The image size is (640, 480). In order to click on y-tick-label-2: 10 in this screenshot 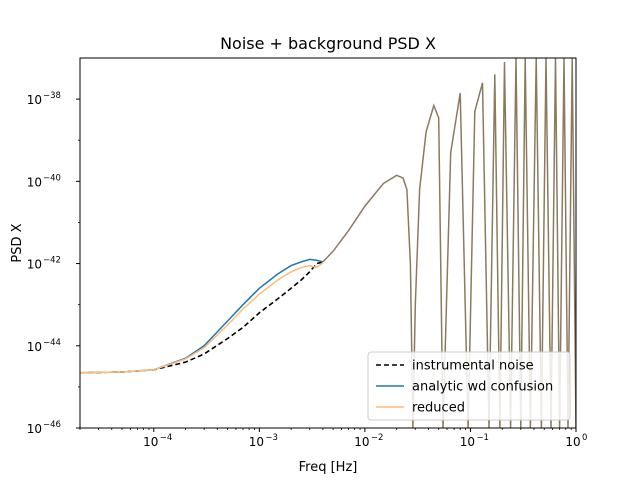, I will do `click(34, 265)`.